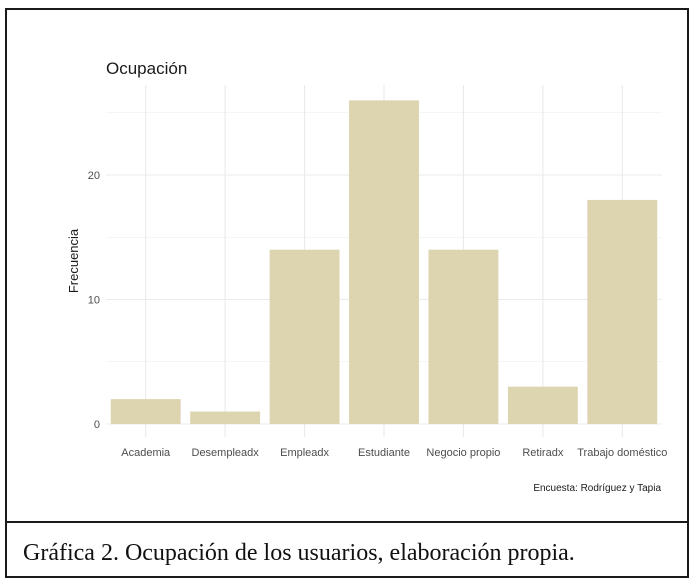  What do you see at coordinates (304, 453) in the screenshot?
I see `x-tick-label: Empleadx` at bounding box center [304, 453].